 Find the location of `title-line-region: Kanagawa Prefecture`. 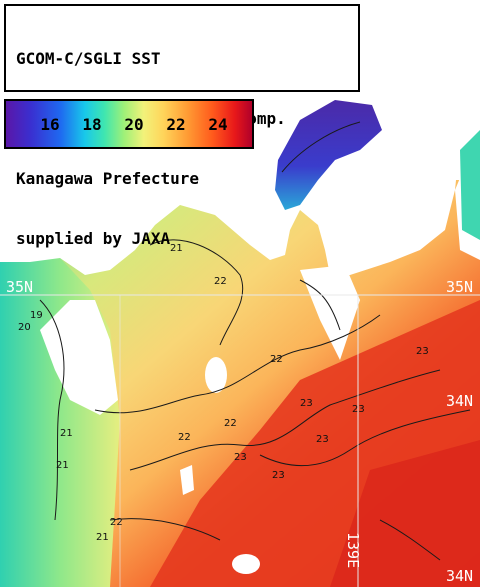

title-line-region: Kanagawa Prefecture is located at coordinates (108, 178).